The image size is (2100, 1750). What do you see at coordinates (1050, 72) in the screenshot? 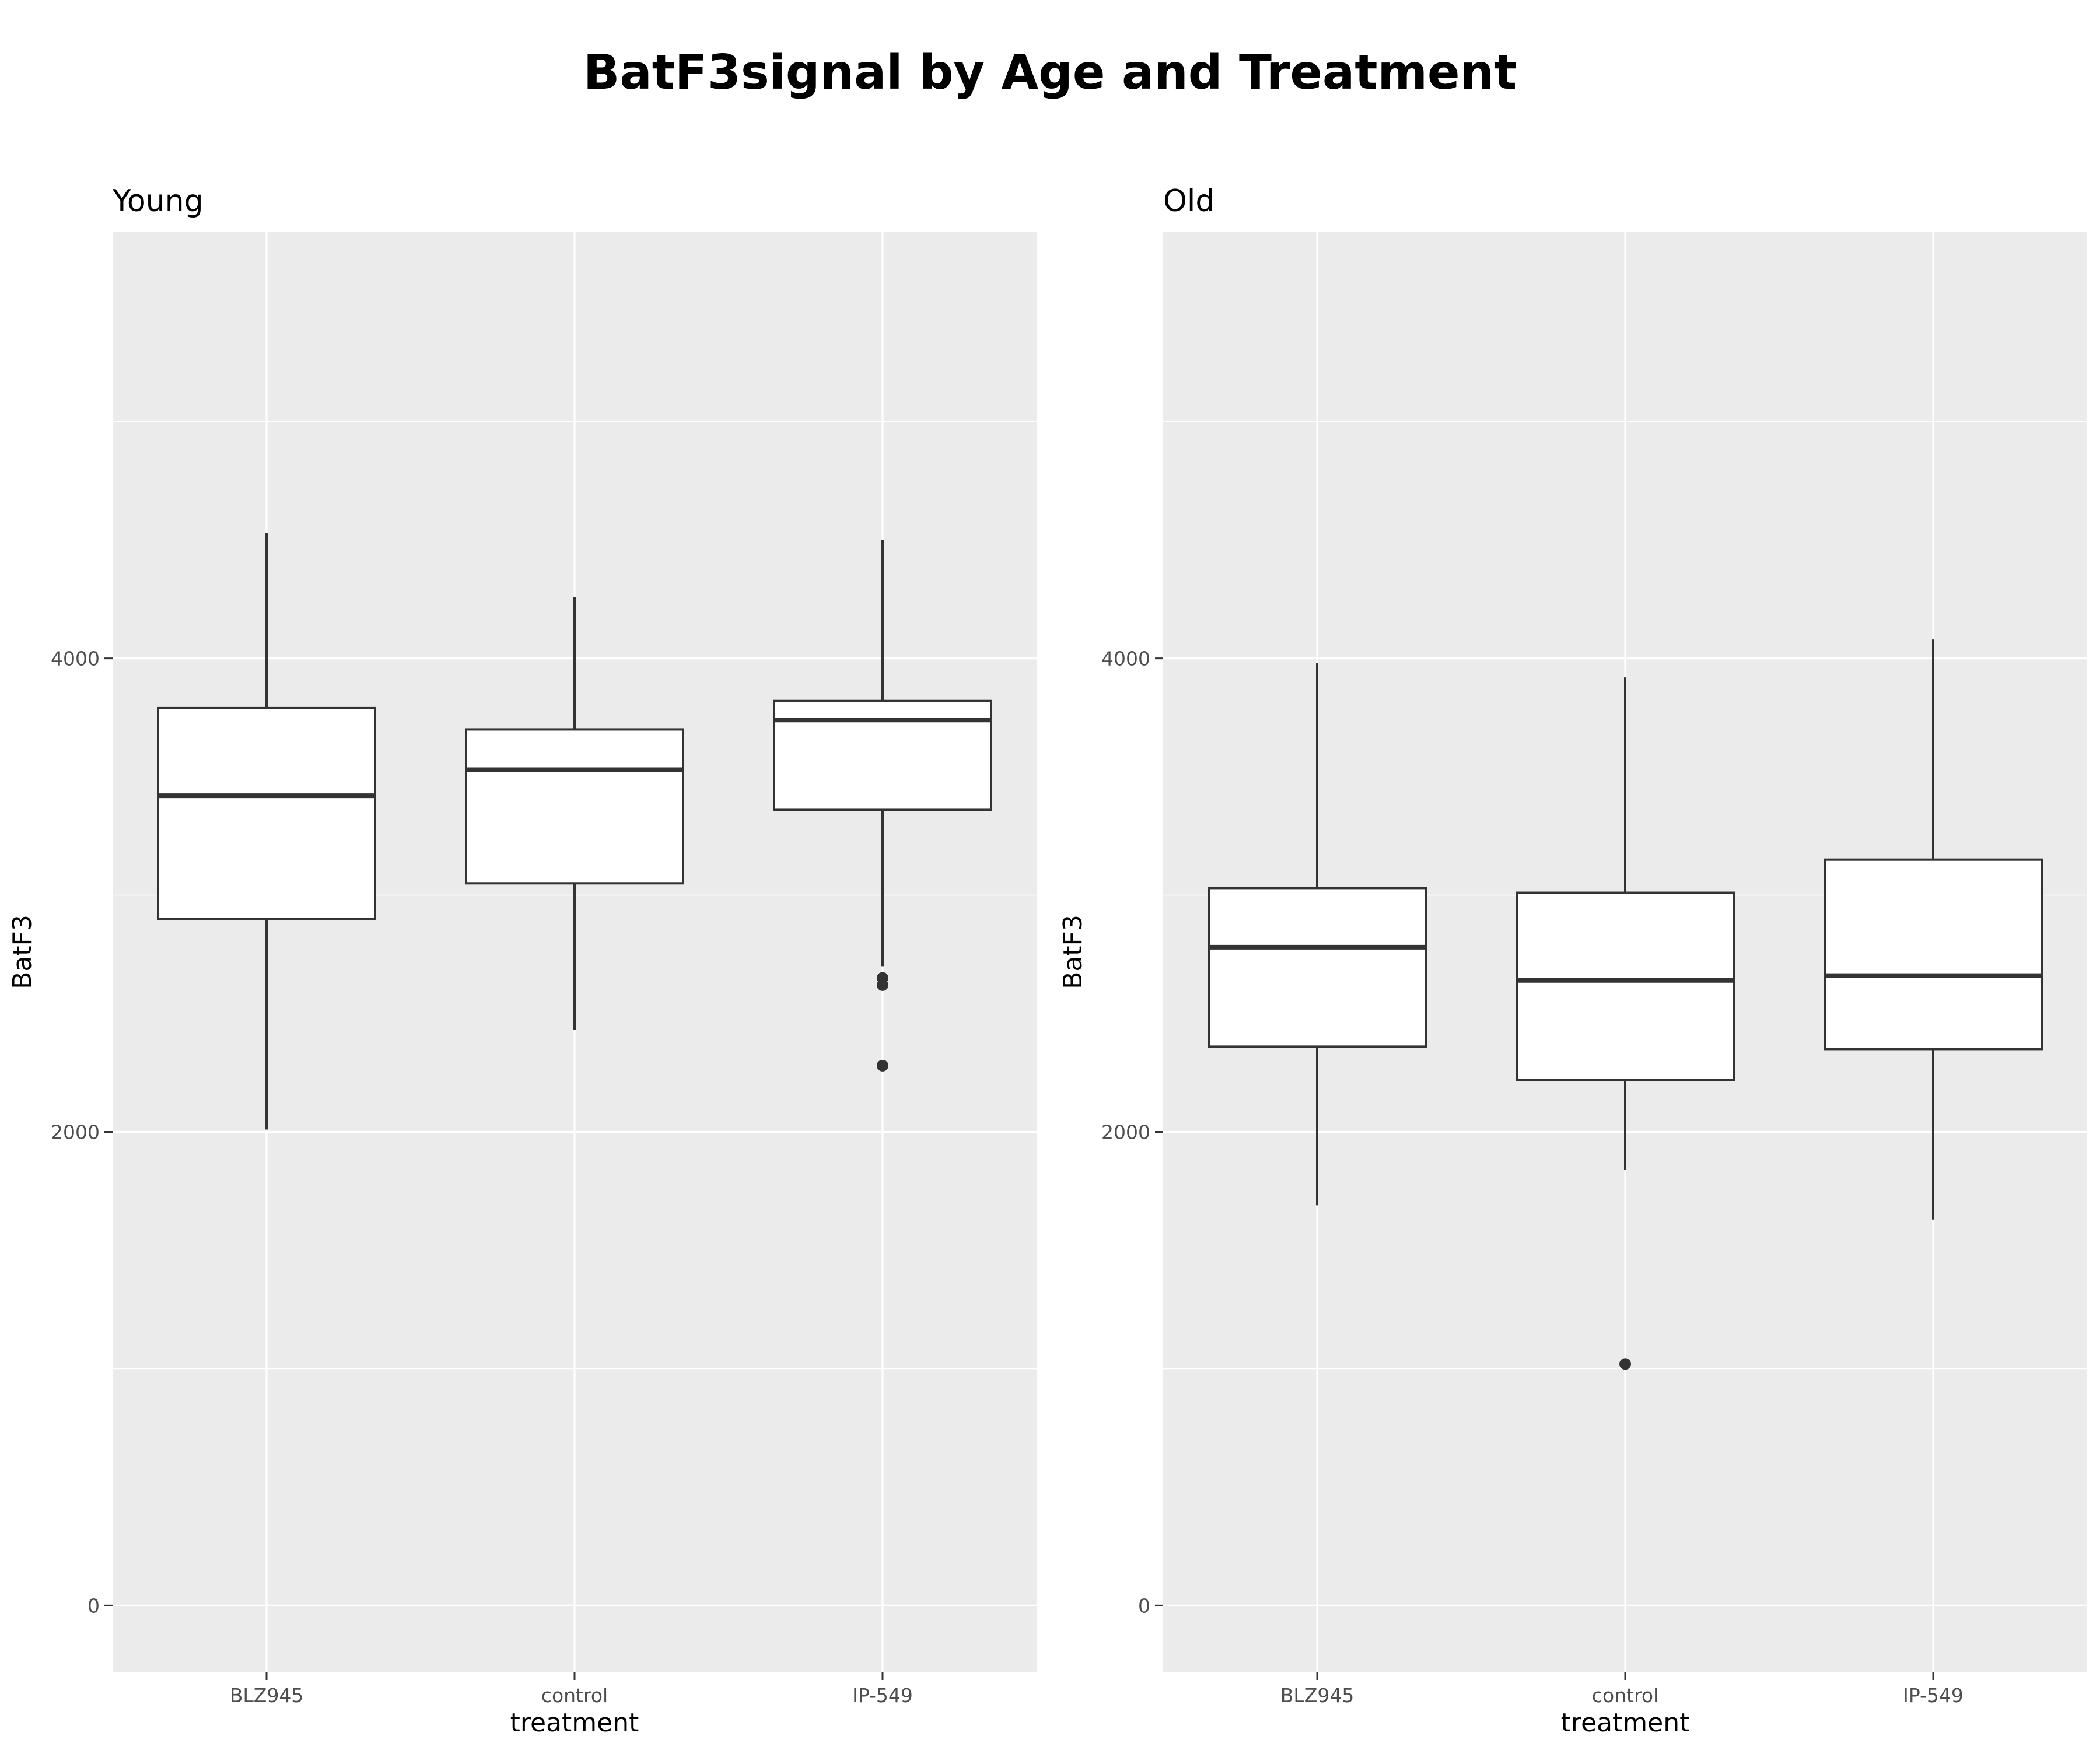
I see `chart-title: BatF3signal by Age and Treatment` at bounding box center [1050, 72].